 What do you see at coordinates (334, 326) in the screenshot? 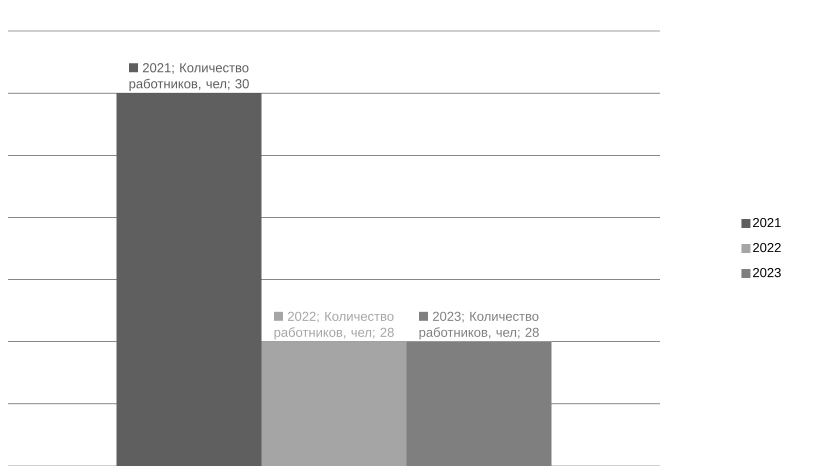
I see `data-label: 2022; Количество работников, чел; 28` at bounding box center [334, 326].